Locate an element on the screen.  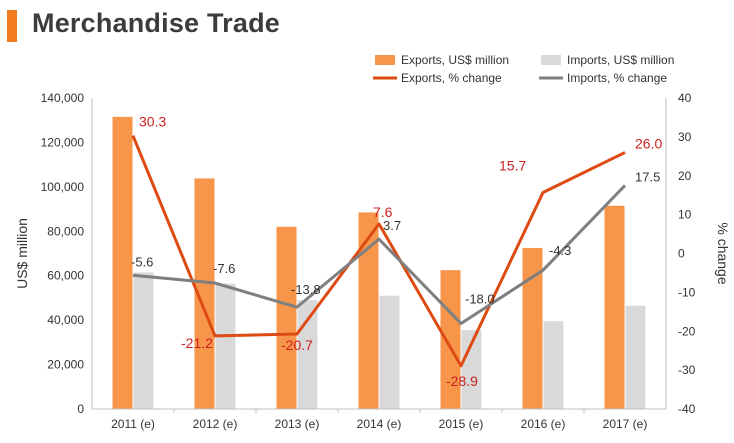
exports-change-label-5: 15.7 is located at coordinates (512, 165).